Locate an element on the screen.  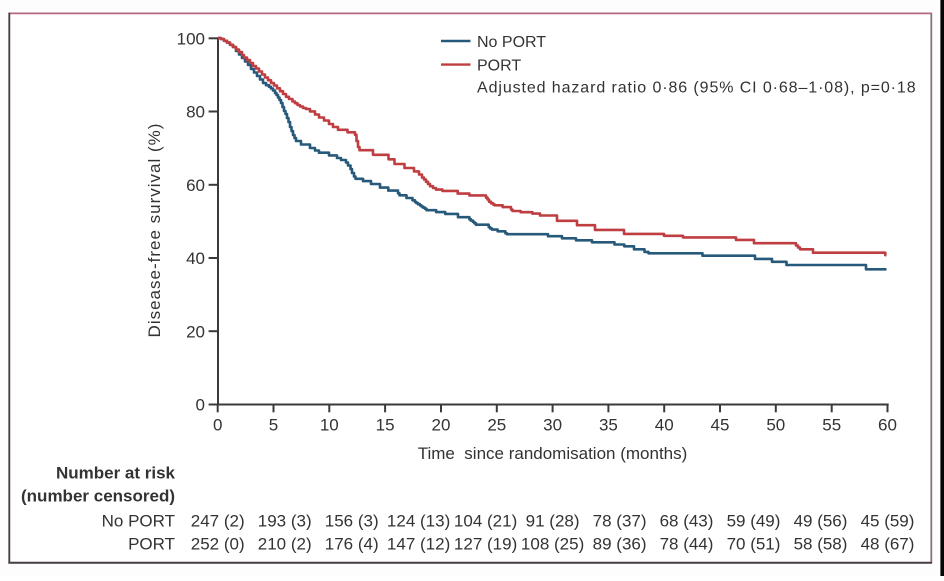
svg-text: 127 (19) is located at coordinates (485, 543).